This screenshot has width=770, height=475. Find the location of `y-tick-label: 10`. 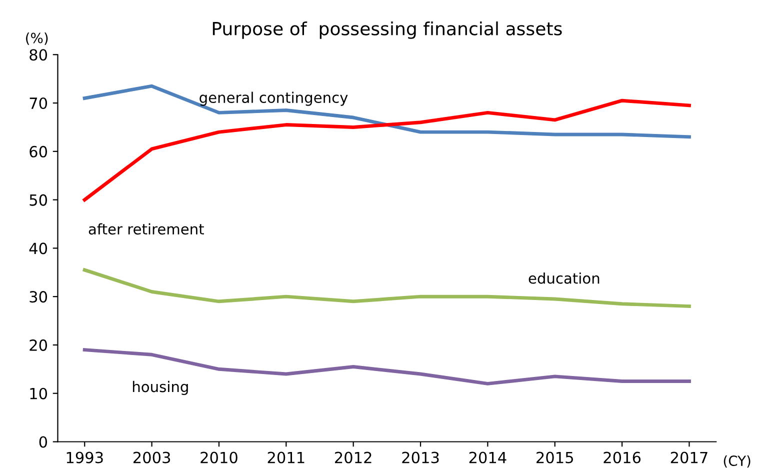

y-tick-label: 10 is located at coordinates (39, 394).